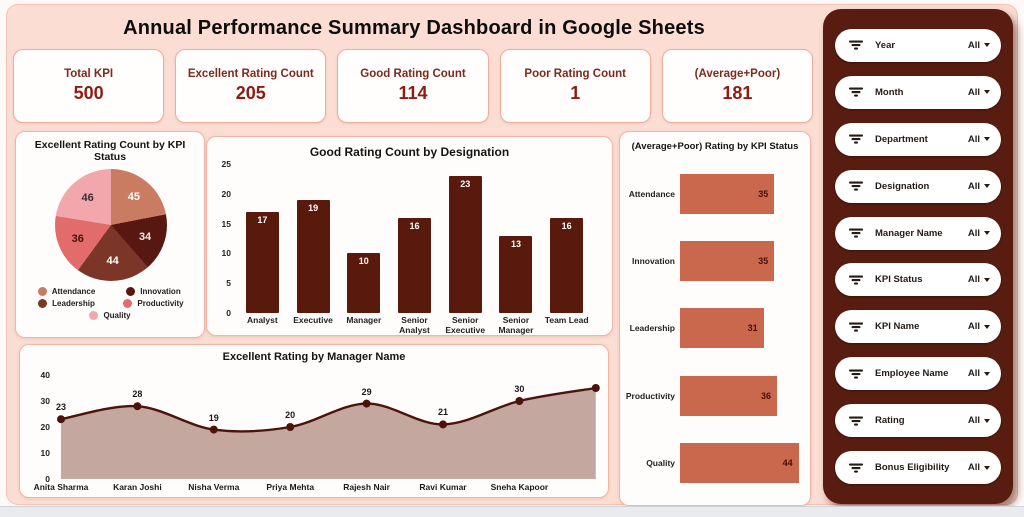 This screenshot has height=517, width=1024. I want to click on legend-item: Attendance, so click(66, 291).